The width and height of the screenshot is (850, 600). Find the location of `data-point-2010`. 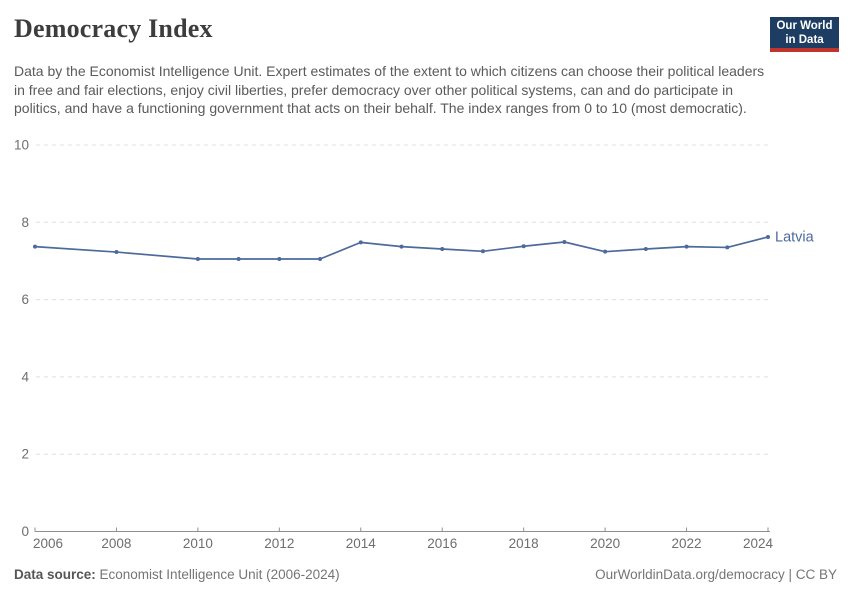

data-point-2010 is located at coordinates (197, 259).